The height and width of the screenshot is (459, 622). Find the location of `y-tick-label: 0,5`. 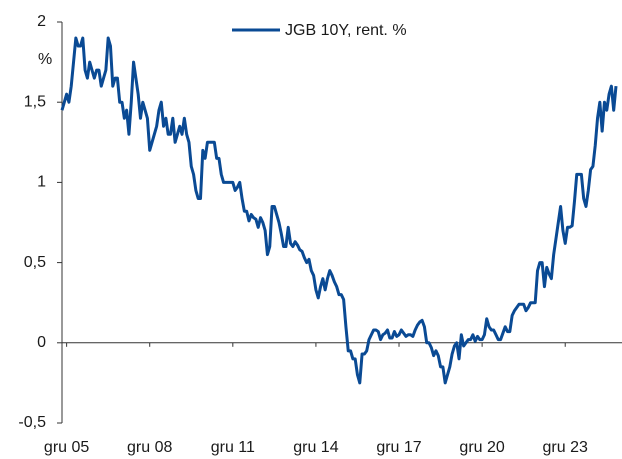

y-tick-label: 0,5 is located at coordinates (35, 262).